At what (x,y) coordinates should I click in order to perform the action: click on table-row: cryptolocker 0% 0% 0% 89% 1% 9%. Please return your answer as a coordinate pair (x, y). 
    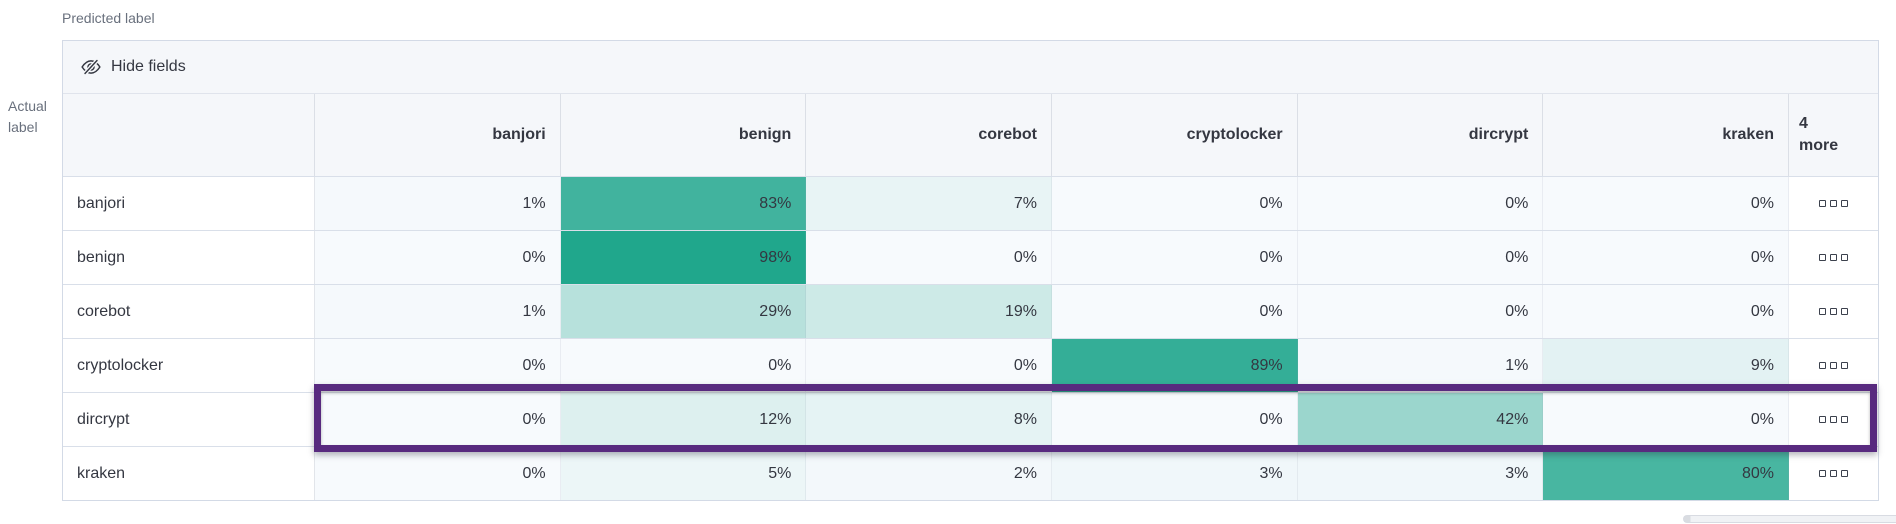
    Looking at the image, I should click on (970, 365).